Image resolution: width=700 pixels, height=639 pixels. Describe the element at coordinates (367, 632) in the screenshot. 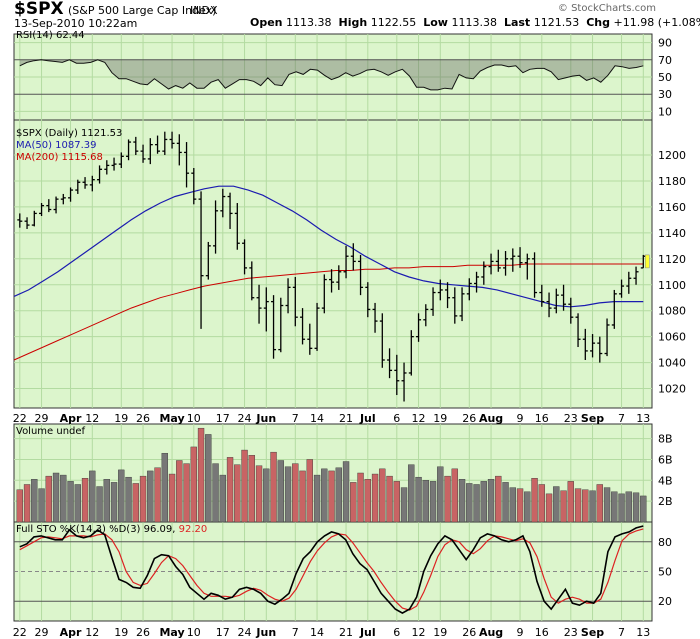

I see `x-tick-label-bottom: Jul` at that location.